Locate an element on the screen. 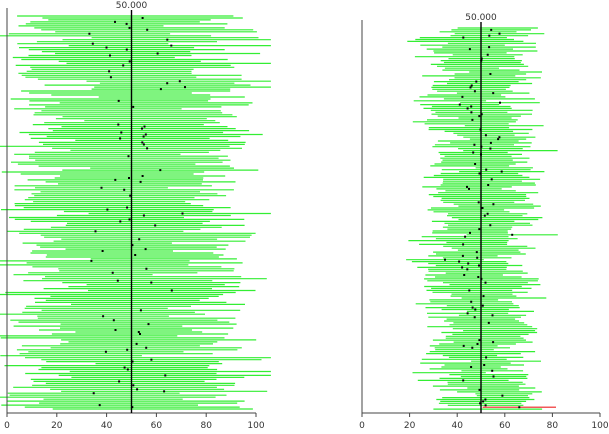 The height and width of the screenshot is (434, 609). x-tick-label: 40 is located at coordinates (457, 426).